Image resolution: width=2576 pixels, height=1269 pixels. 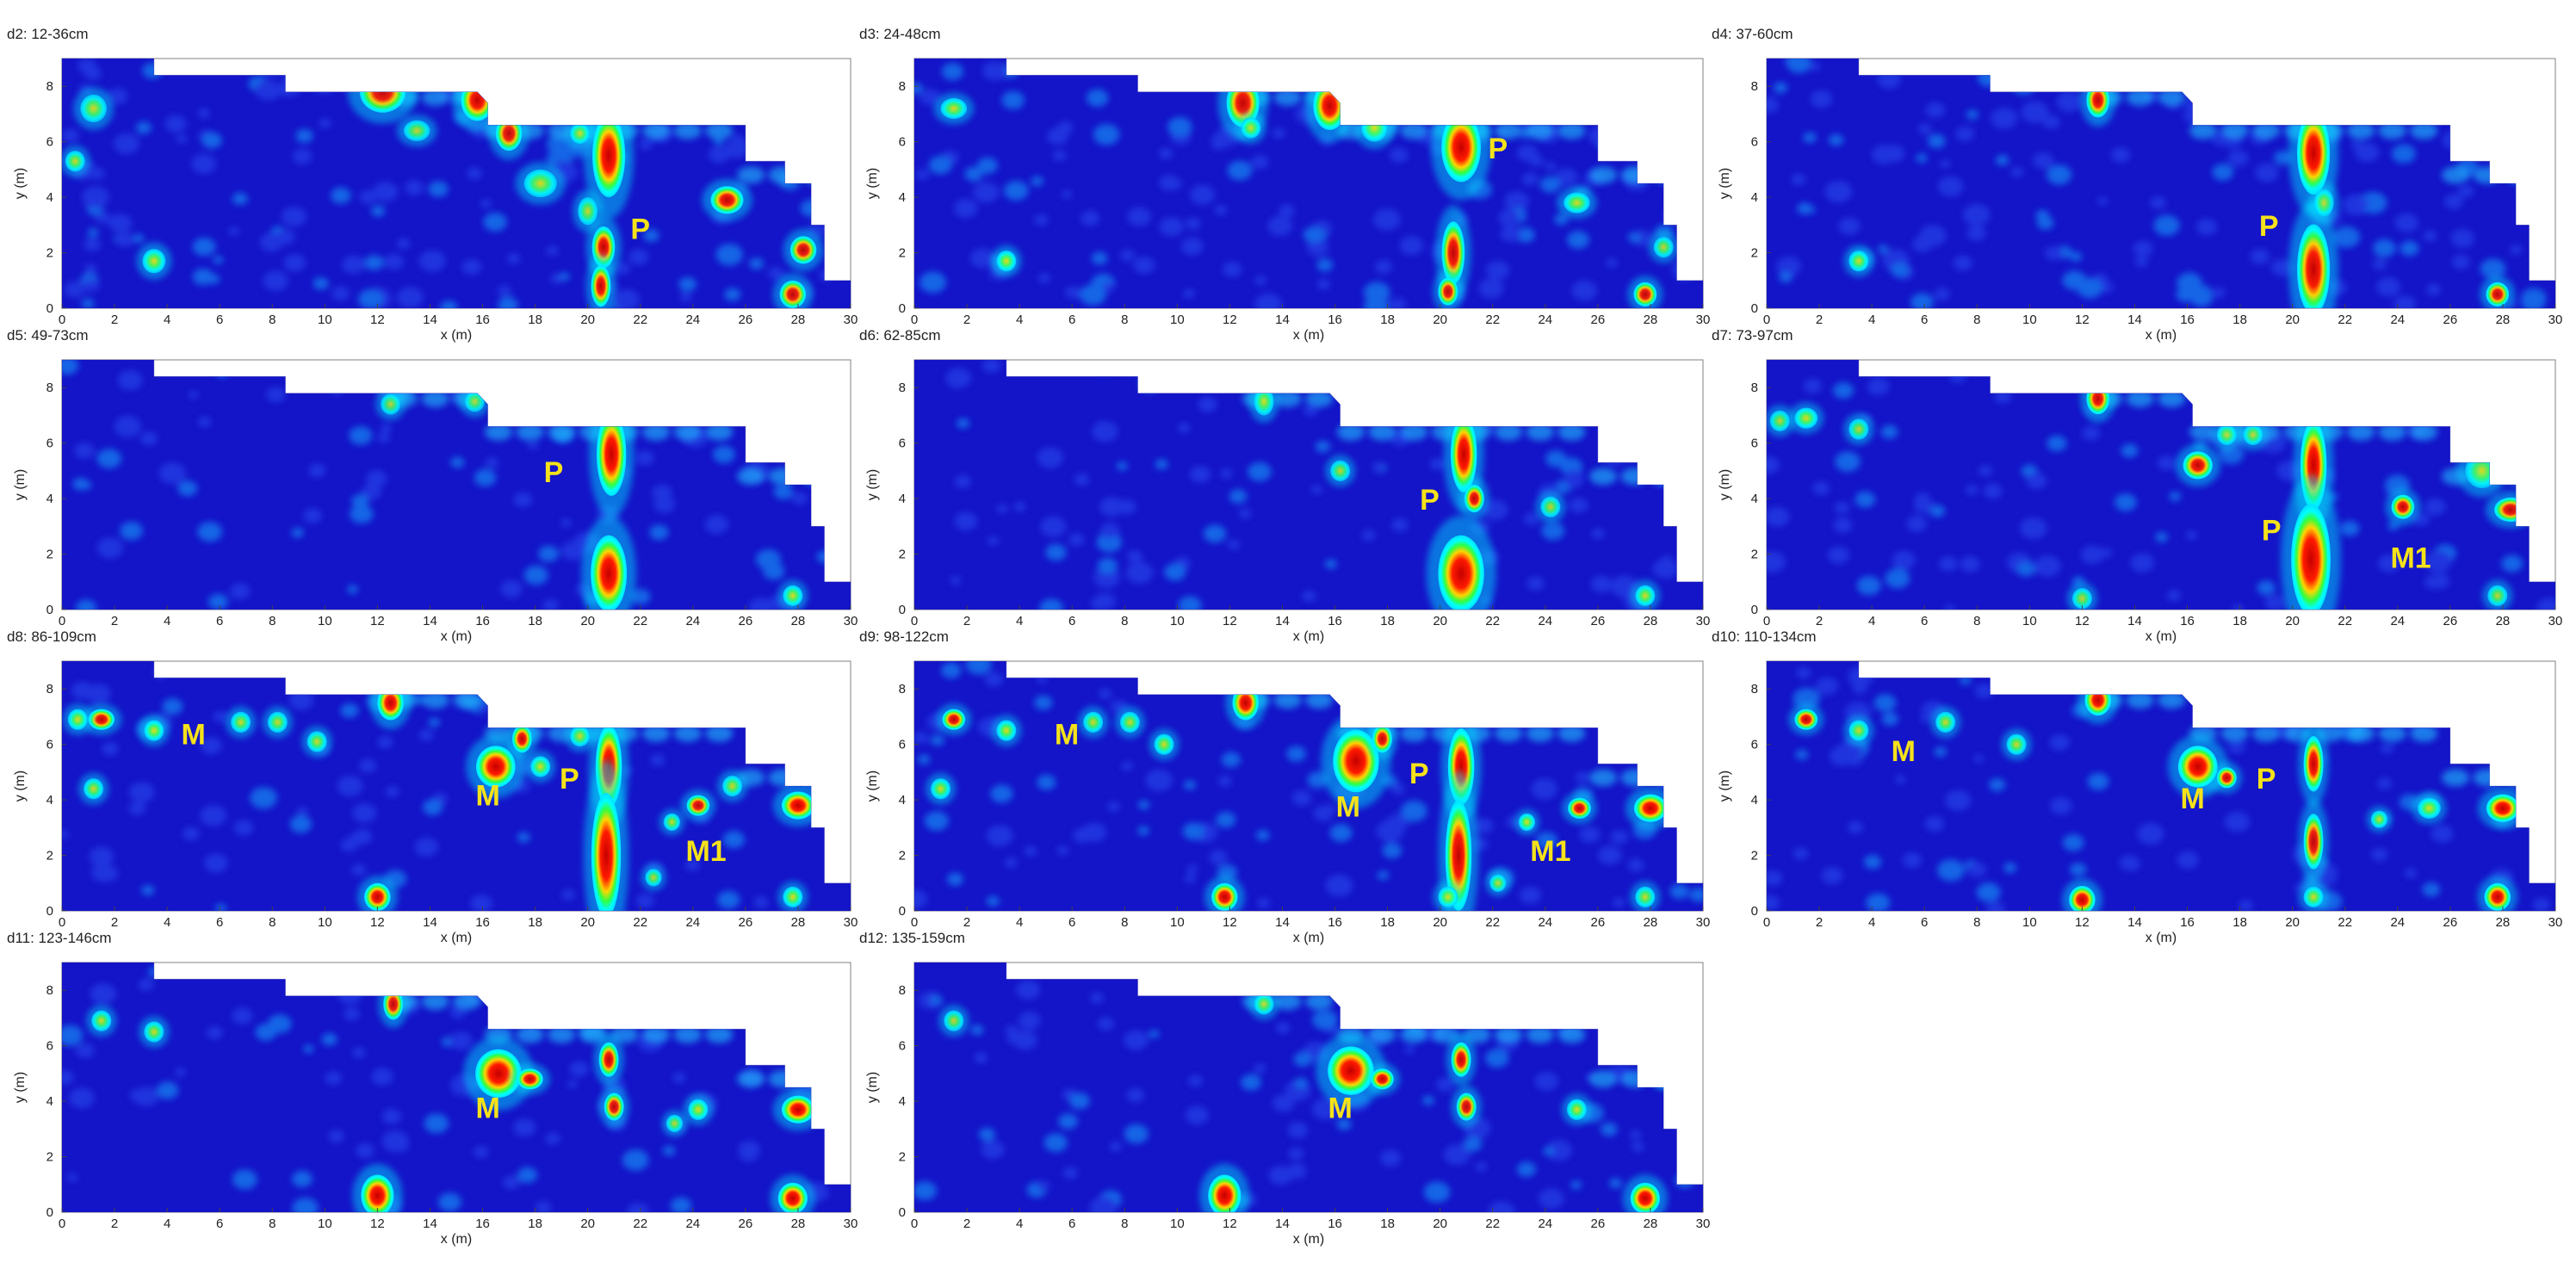 I want to click on y-tick-label: 2, so click(x=50, y=856).